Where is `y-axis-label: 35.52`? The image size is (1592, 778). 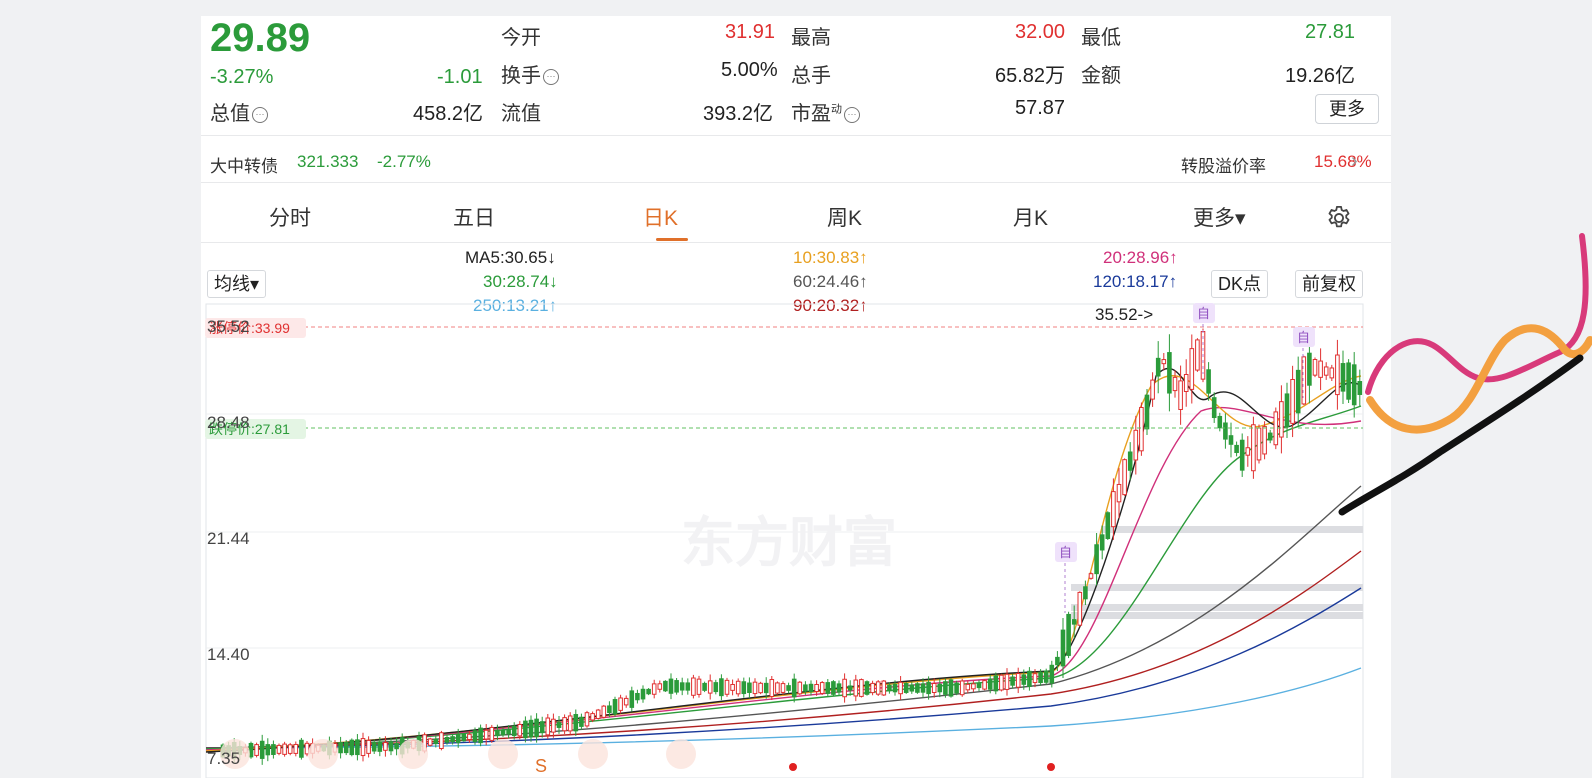
y-axis-label: 35.52 is located at coordinates (228, 326).